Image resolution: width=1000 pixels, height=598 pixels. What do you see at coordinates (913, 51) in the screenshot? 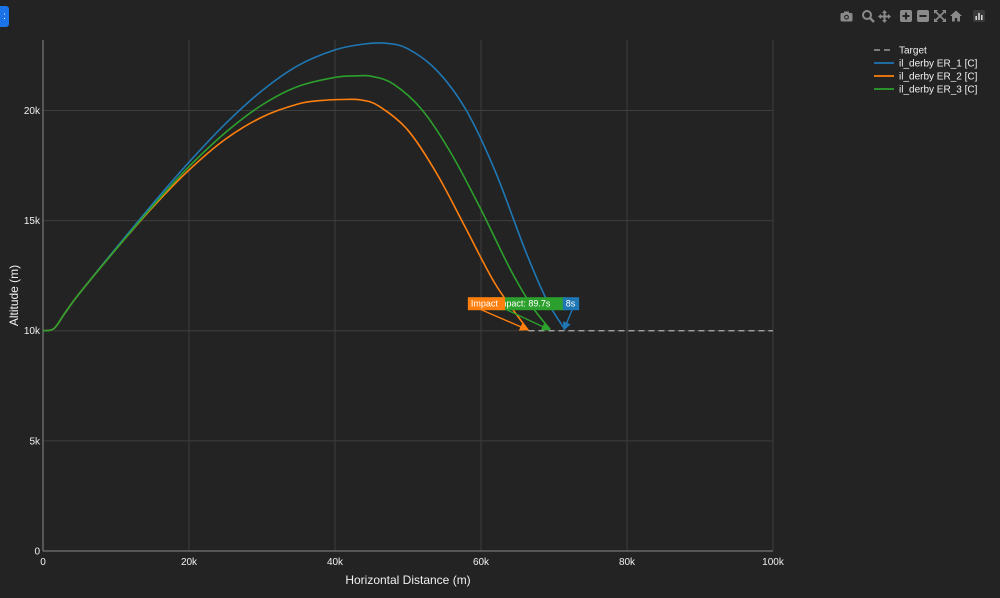
I see `legend-item-label: Target` at bounding box center [913, 51].